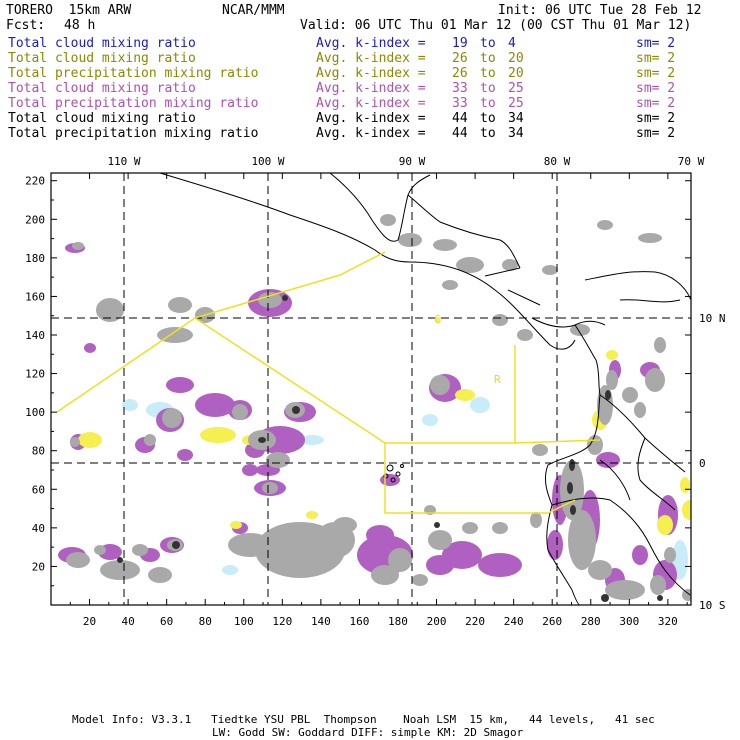 The width and height of the screenshot is (740, 740). I want to click on model-title: TORERO 15km ARW, so click(69, 10).